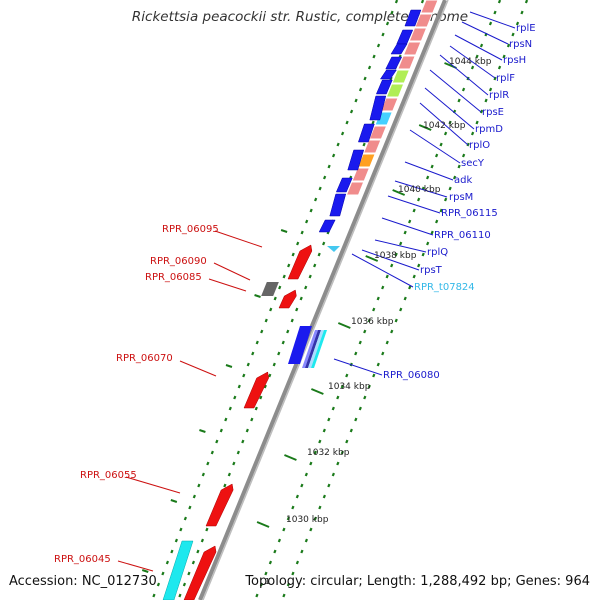 The image size is (600, 600). Describe the element at coordinates (178, 570) in the screenshot. I see `forward-cds-cyan` at that location.